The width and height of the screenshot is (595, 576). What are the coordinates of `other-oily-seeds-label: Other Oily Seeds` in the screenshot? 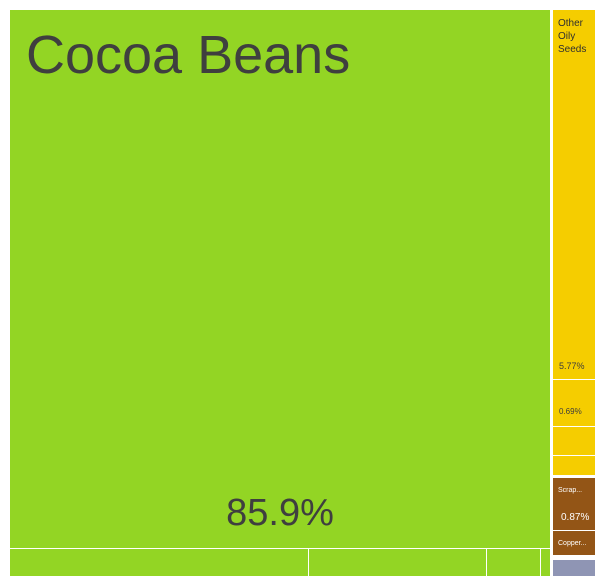 It's located at (572, 36).